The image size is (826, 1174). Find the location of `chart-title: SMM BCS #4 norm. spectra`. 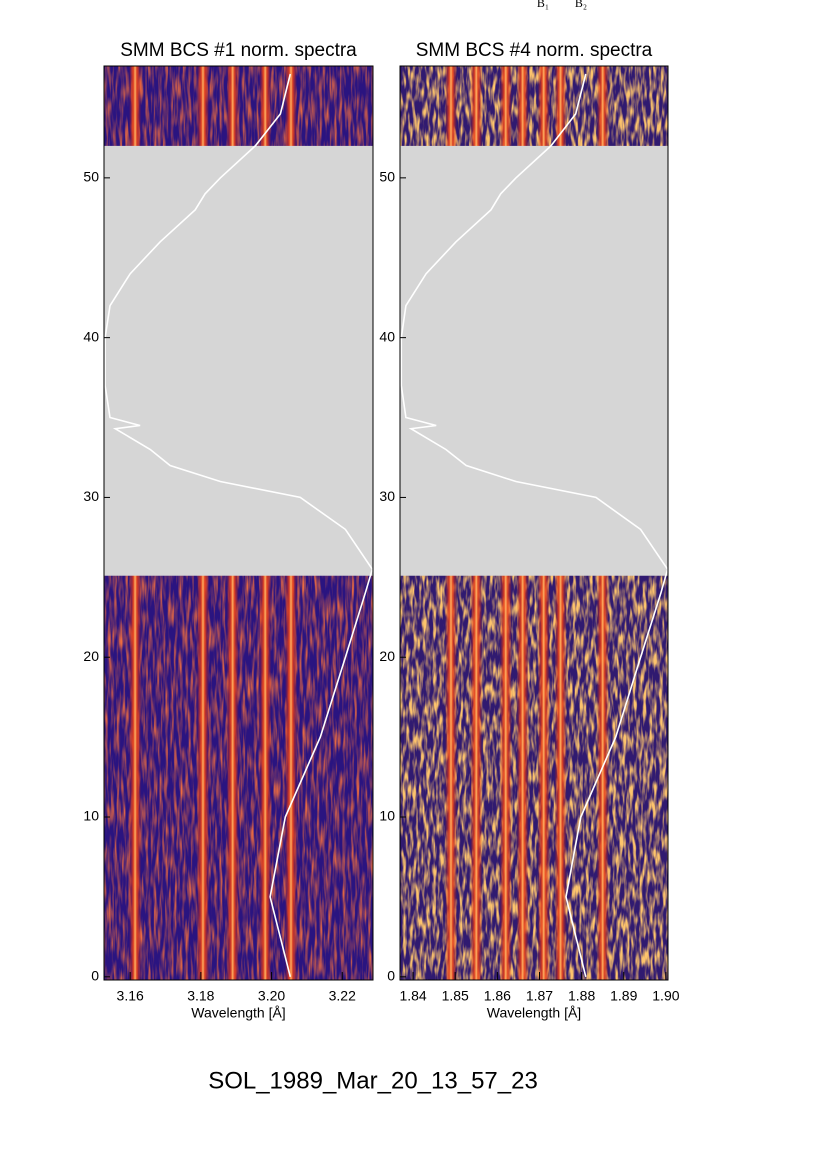

chart-title: SMM BCS #4 norm. spectra is located at coordinates (534, 50).